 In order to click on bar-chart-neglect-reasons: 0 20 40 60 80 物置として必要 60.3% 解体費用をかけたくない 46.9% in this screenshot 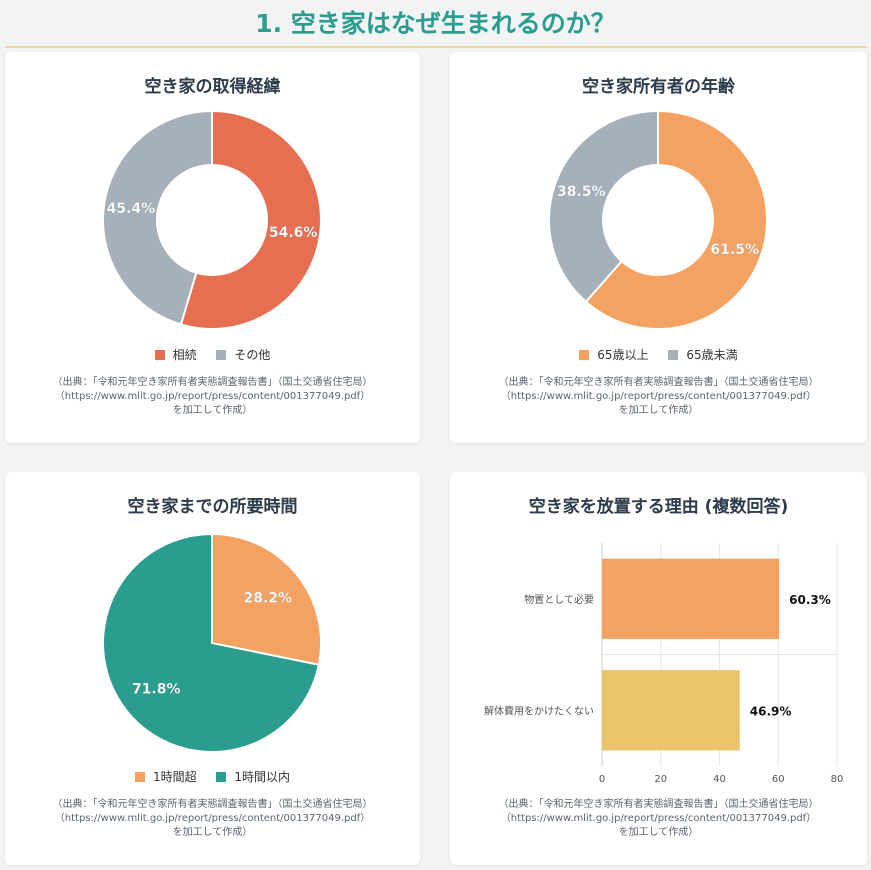, I will do `click(664, 664)`.